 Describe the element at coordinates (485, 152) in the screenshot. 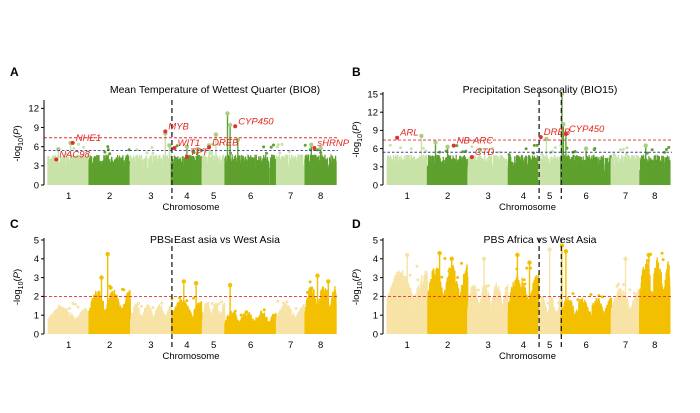

I see `gene-label: CTD` at that location.